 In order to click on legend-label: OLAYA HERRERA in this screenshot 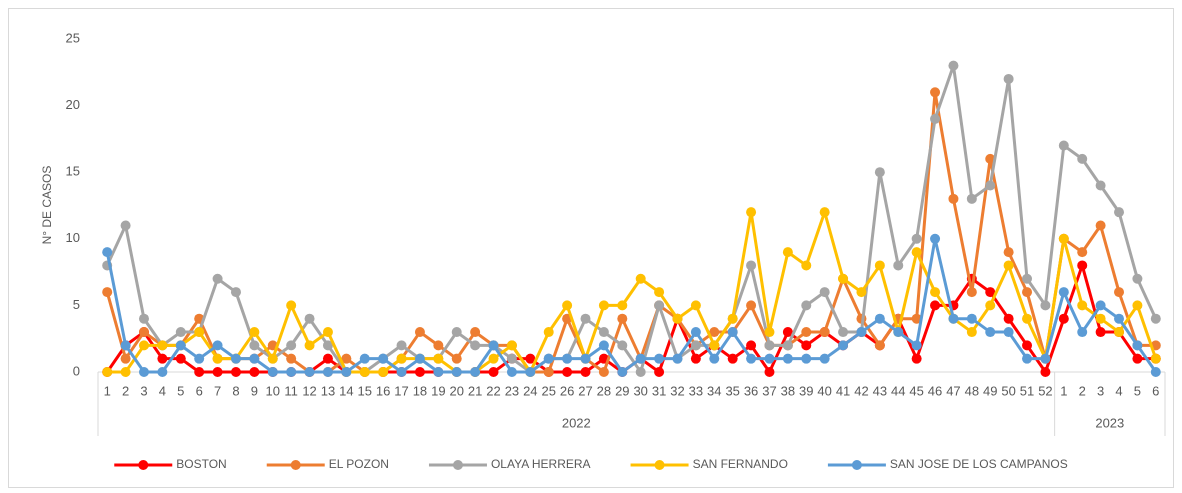, I will do `click(541, 464)`.